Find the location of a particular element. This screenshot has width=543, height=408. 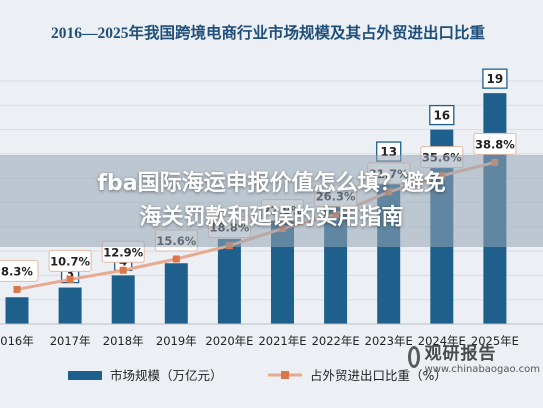

logo-icon is located at coordinates (414, 357).